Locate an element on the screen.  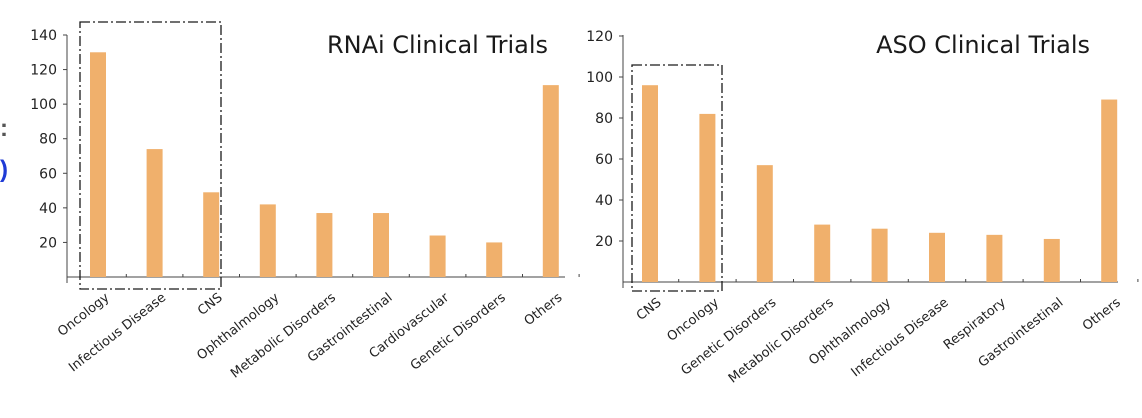
x-tick-label-oncology: Oncology is located at coordinates (693, 320).